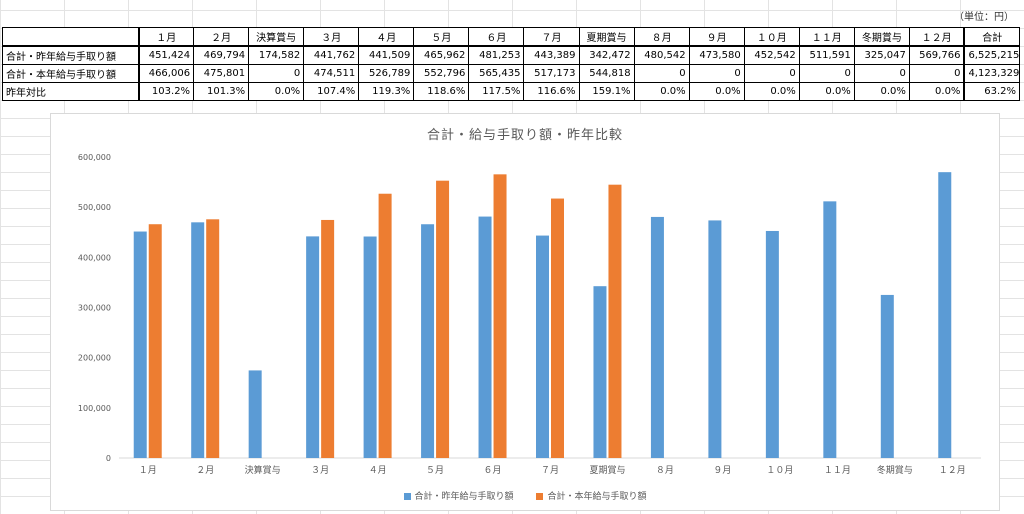 The width and height of the screenshot is (1024, 514). What do you see at coordinates (94, 257) in the screenshot?
I see `y-tick-label: 400,000` at bounding box center [94, 257].